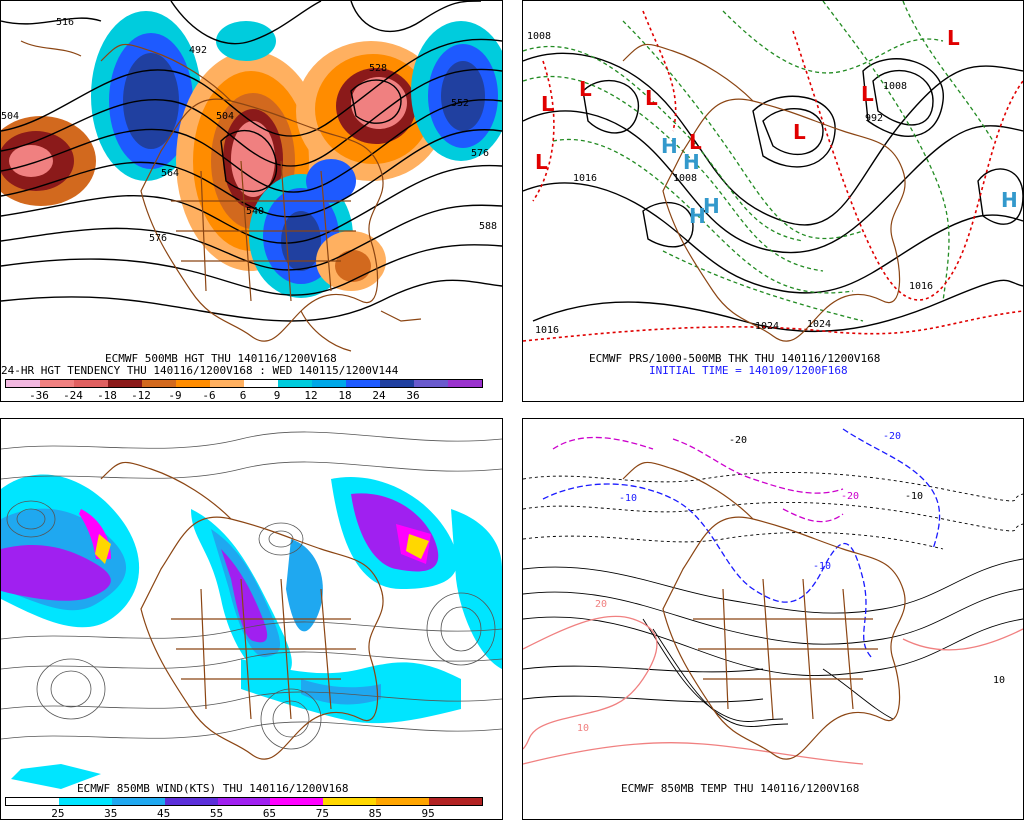  I want to click on colorbar-label: 12, so click(311, 395).